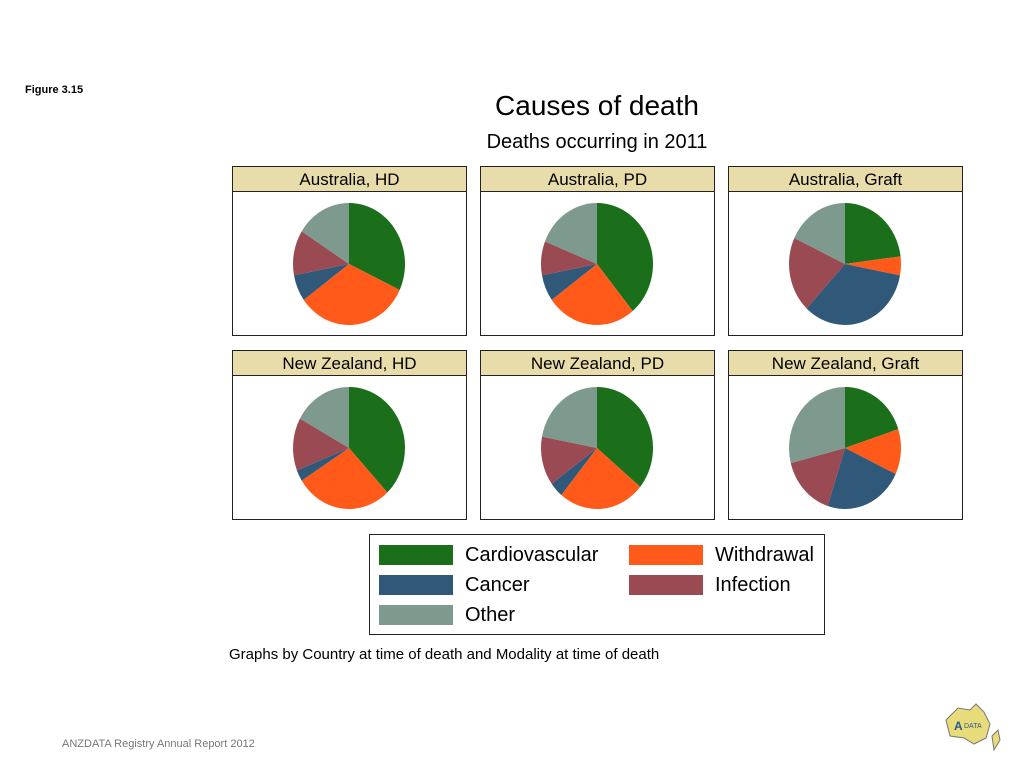  I want to click on chart-title: Causes of death, so click(597, 105).